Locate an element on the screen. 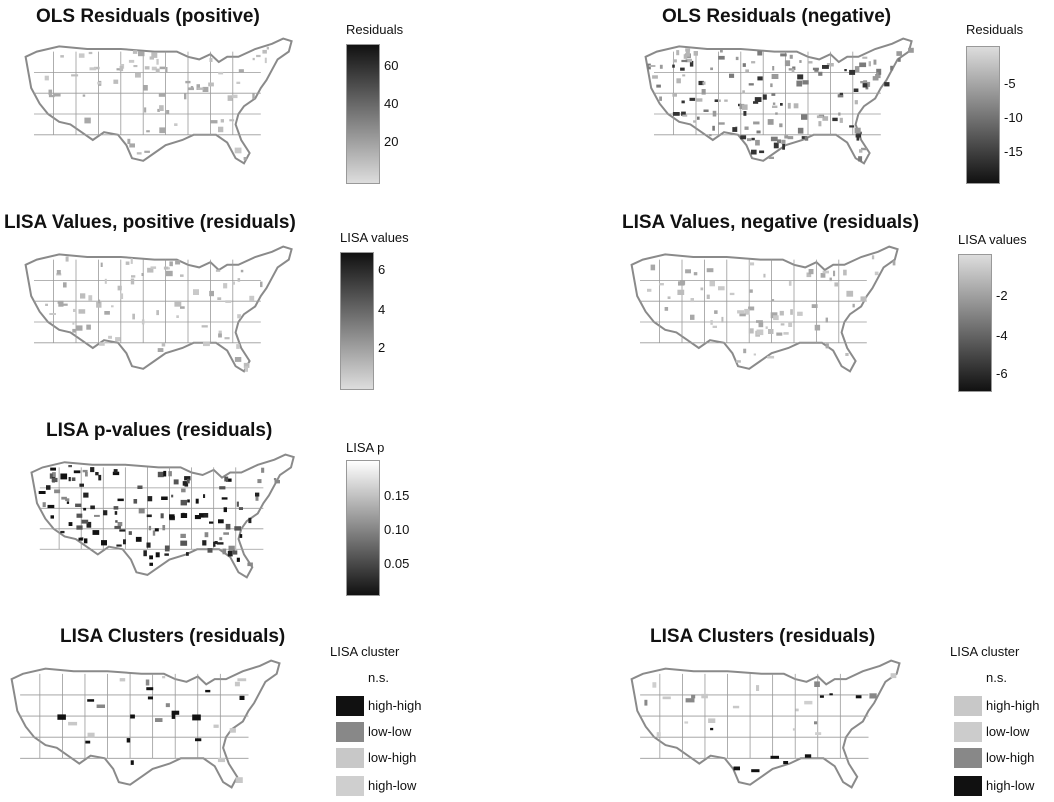 Image resolution: width=1054 pixels, height=802 pixels. tick-label: 40 is located at coordinates (391, 103).